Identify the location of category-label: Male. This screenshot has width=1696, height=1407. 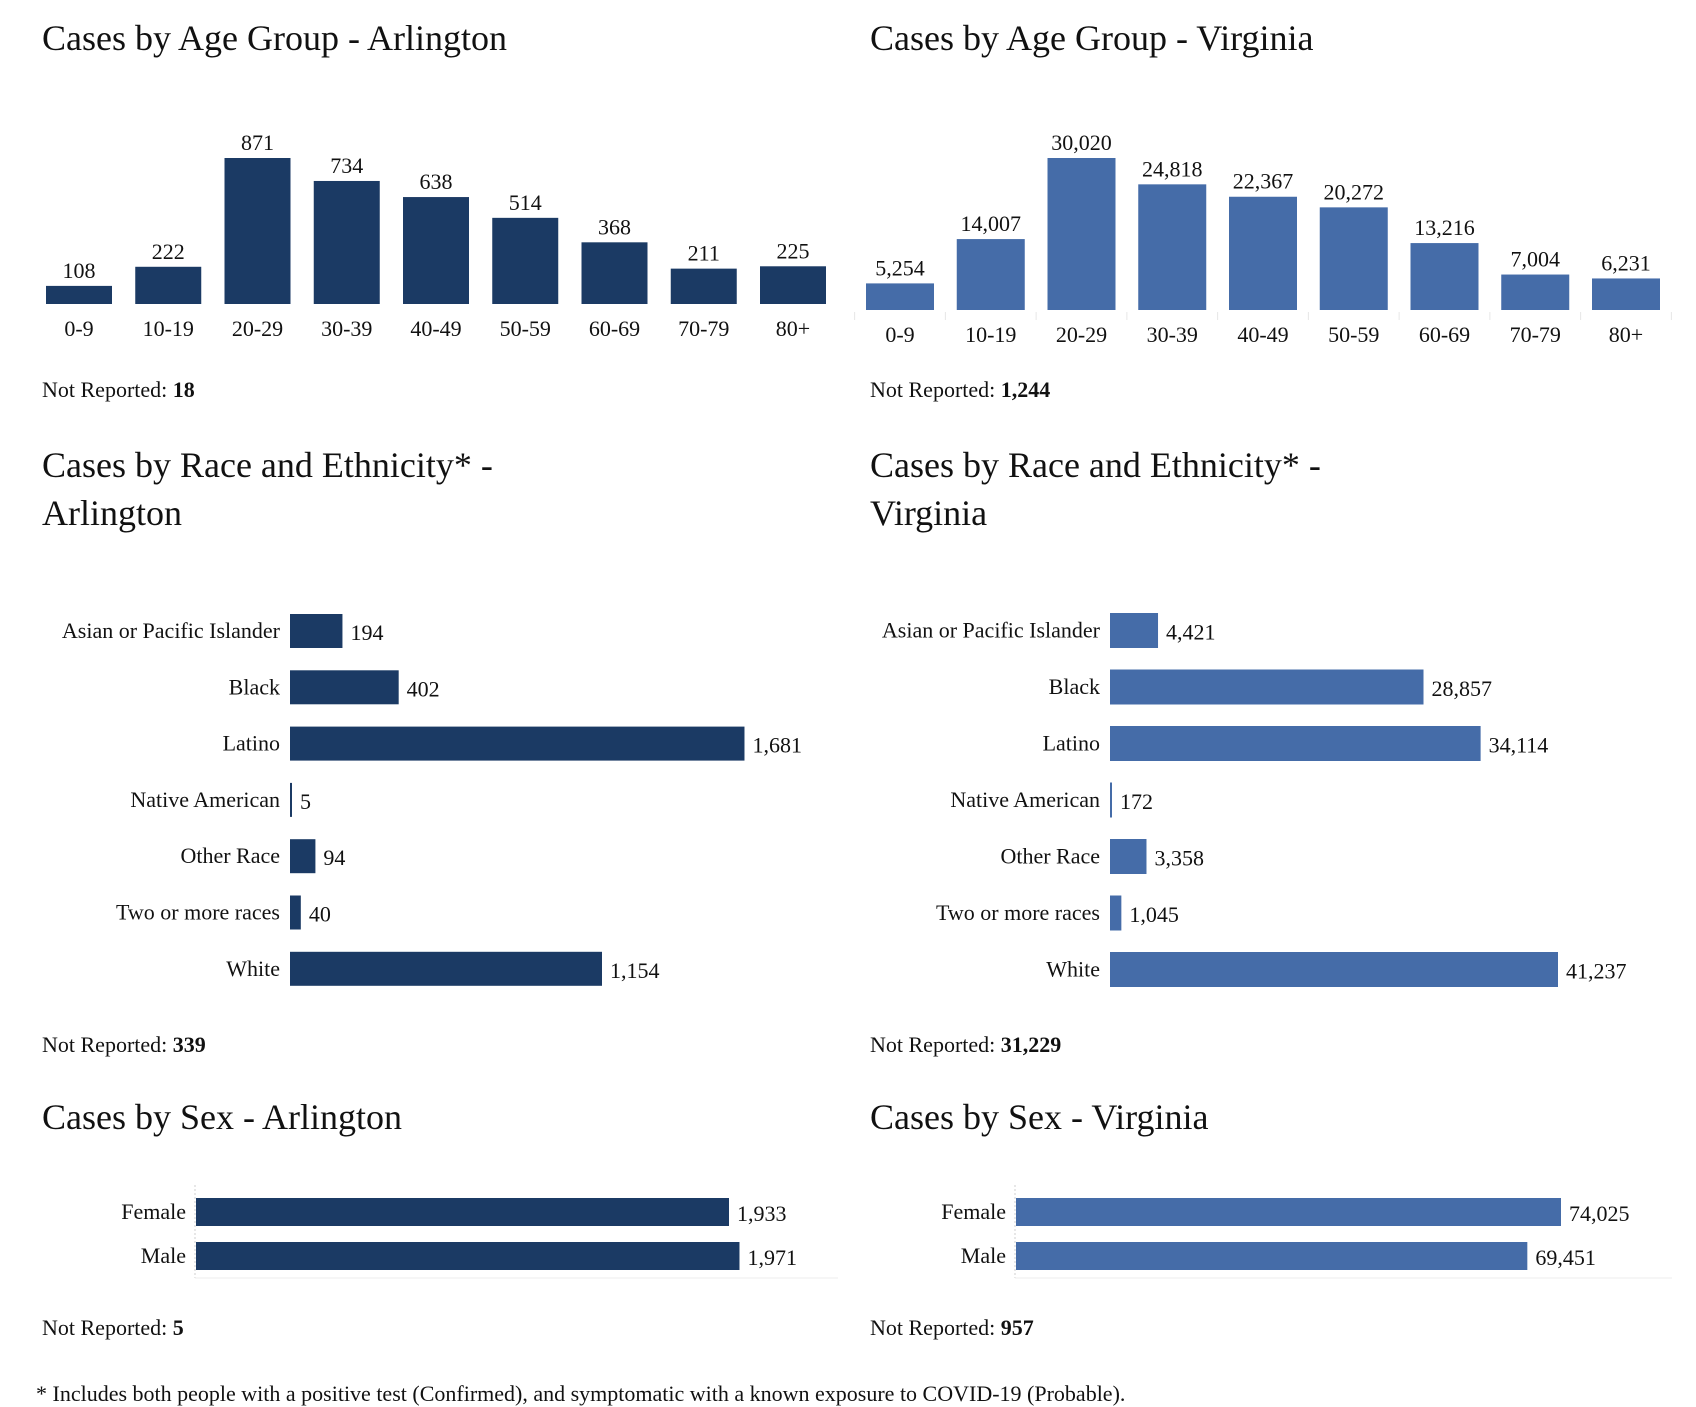
(163, 1255).